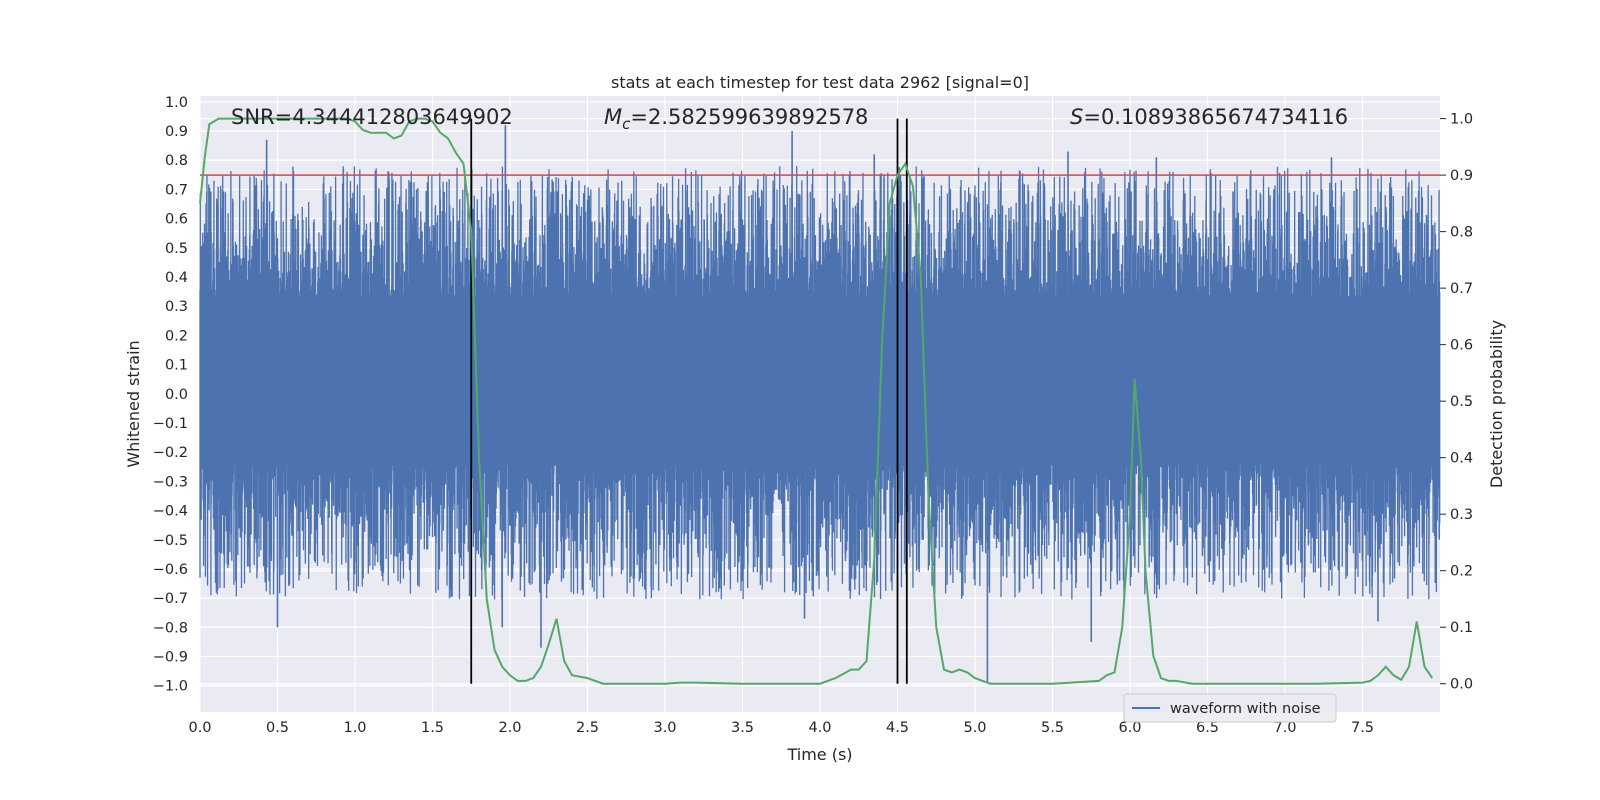 Image resolution: width=1600 pixels, height=800 pixels. What do you see at coordinates (176, 278) in the screenshot?
I see `left-tick-label: 0.4` at bounding box center [176, 278].